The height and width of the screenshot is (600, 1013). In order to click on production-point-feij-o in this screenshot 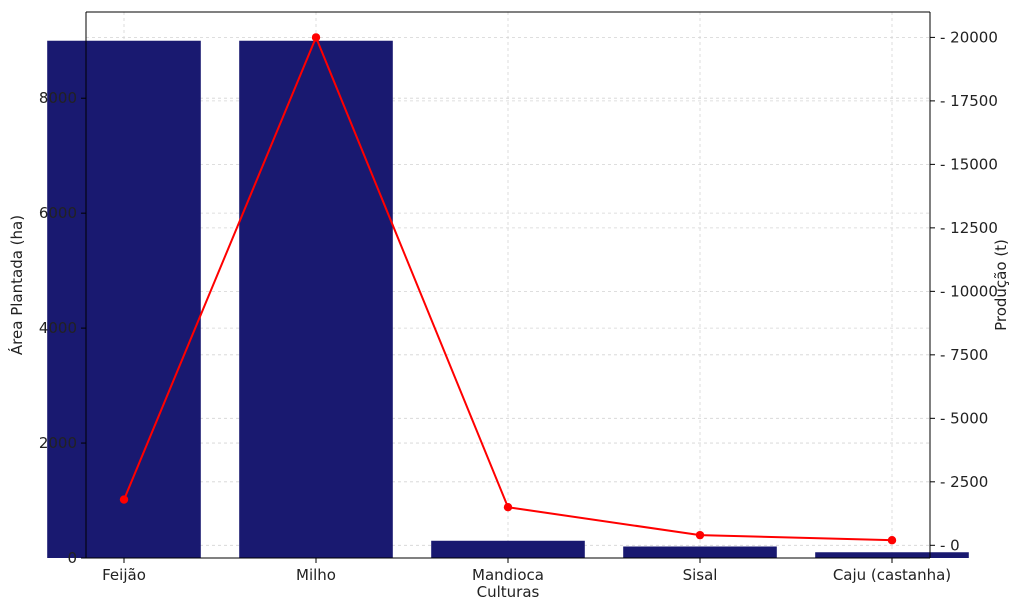, I will do `click(124, 499)`.